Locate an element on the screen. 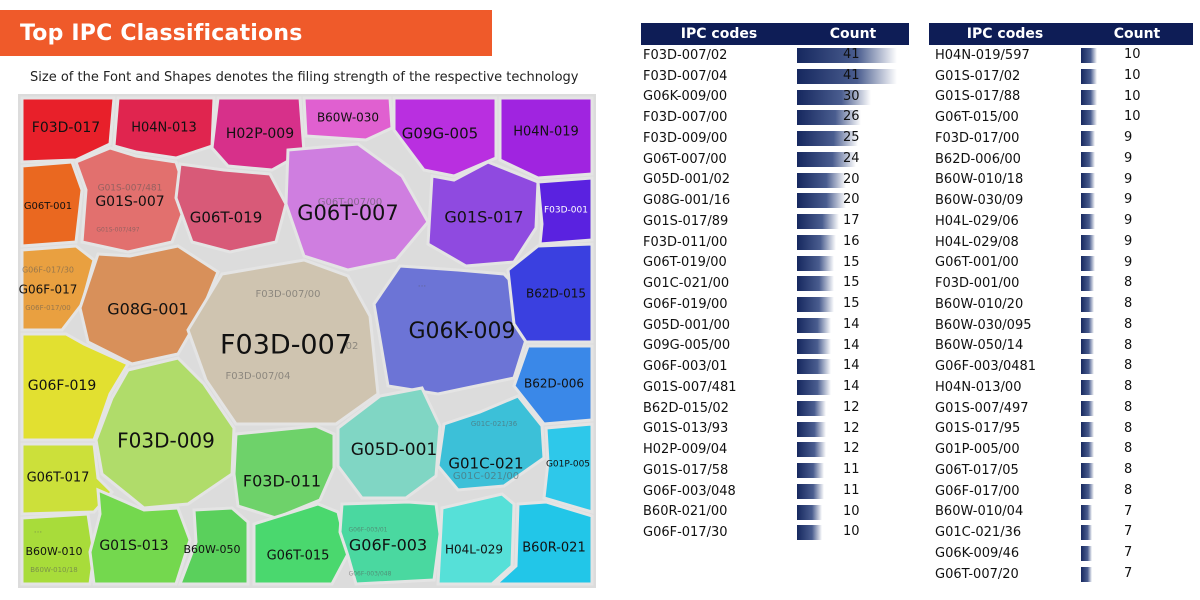 The image size is (1200, 600). ipc-code-cell: G01S-017/89 is located at coordinates (686, 221).